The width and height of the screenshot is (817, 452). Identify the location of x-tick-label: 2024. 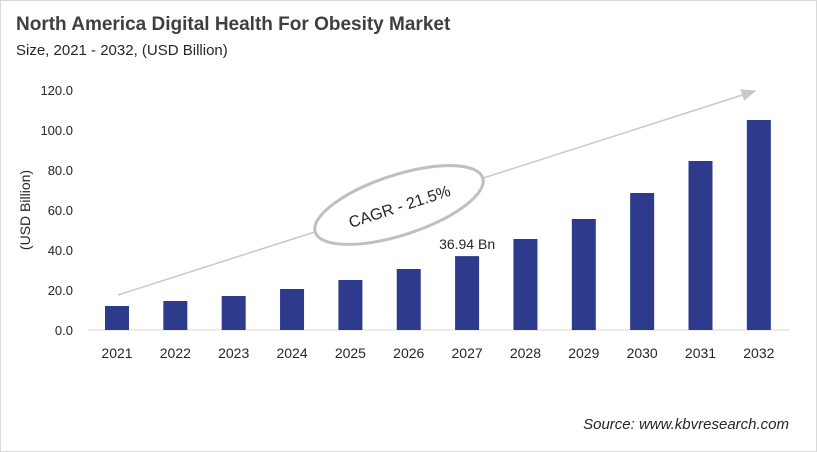
(291, 353).